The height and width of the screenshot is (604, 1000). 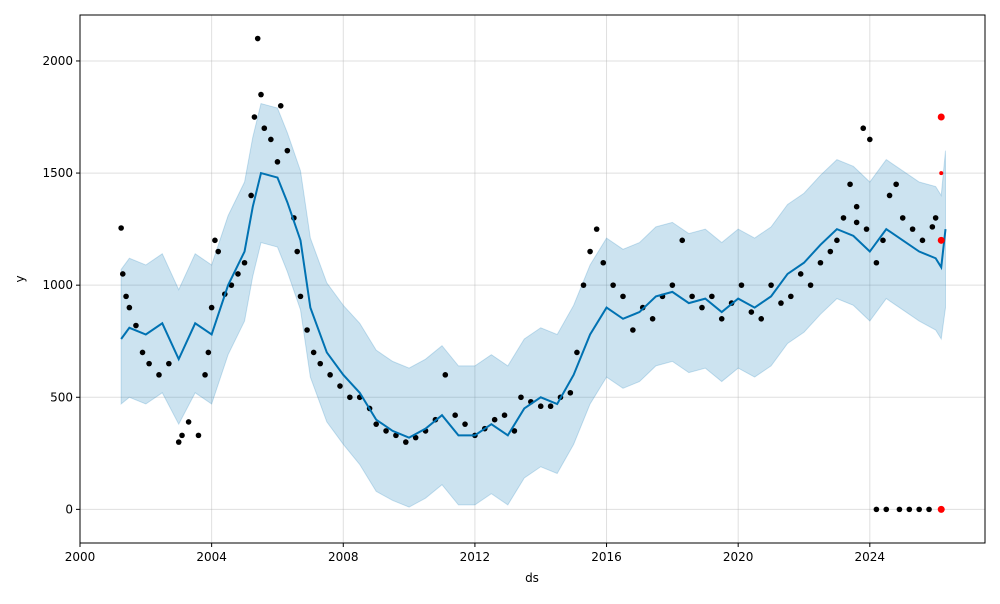 What do you see at coordinates (57, 285) in the screenshot?
I see `y-tick-label: 1000` at bounding box center [57, 285].